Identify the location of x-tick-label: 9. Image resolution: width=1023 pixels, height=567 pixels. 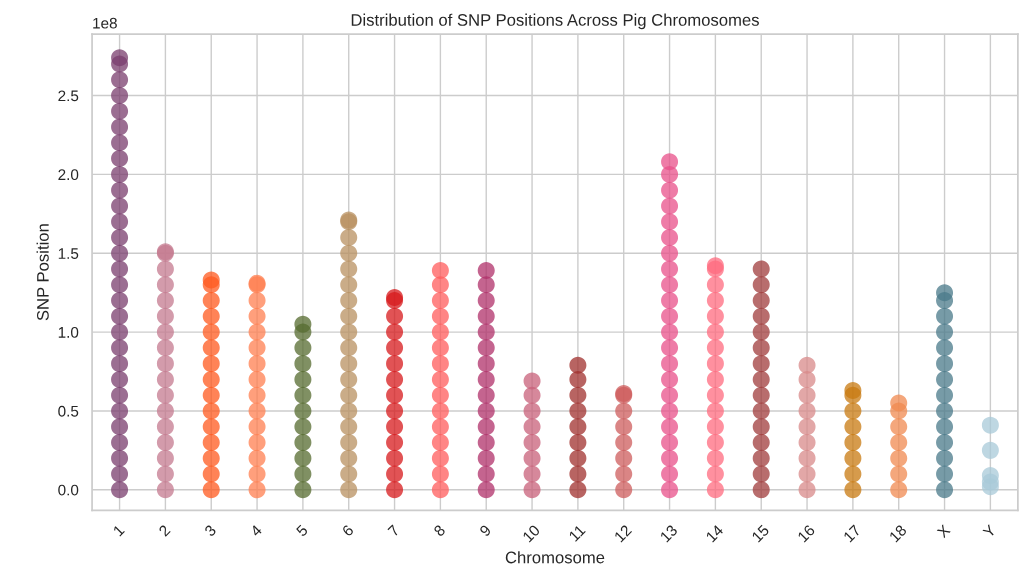
(485, 530).